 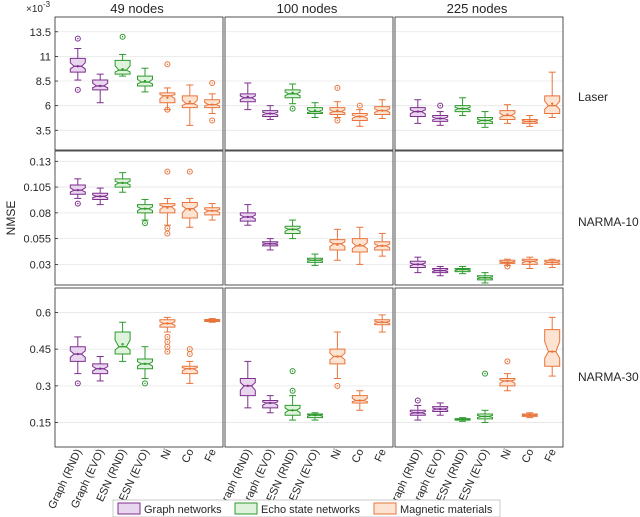 What do you see at coordinates (188, 456) in the screenshot?
I see `x-tick-label: Co` at bounding box center [188, 456].